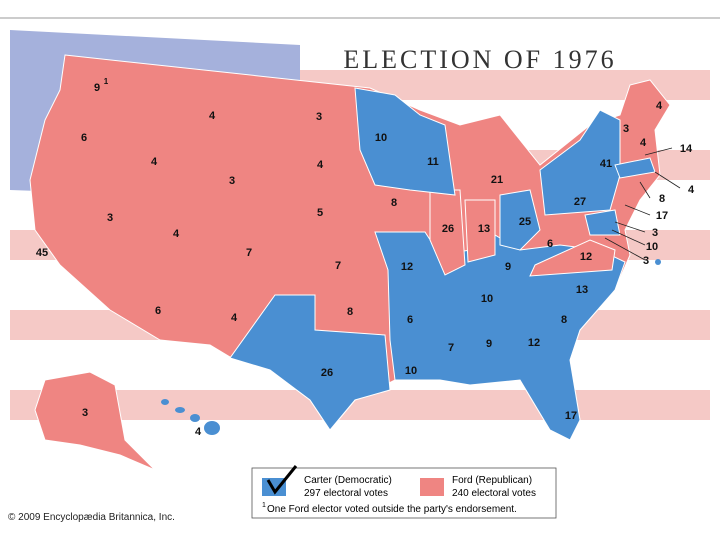 The image size is (720, 540). I want to click on state-label: 41, so click(606, 164).